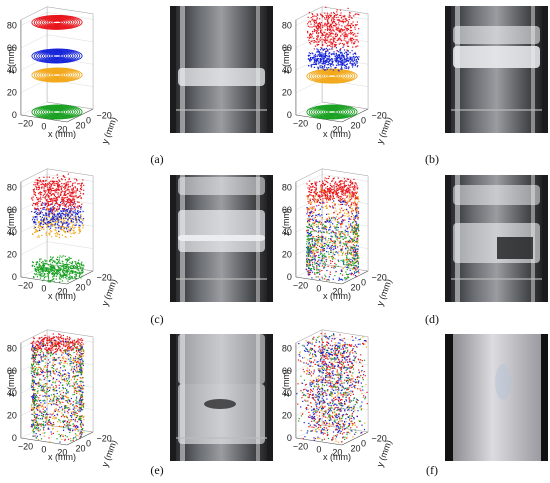  I want to click on z-tick-label: 20, so click(12, 93).